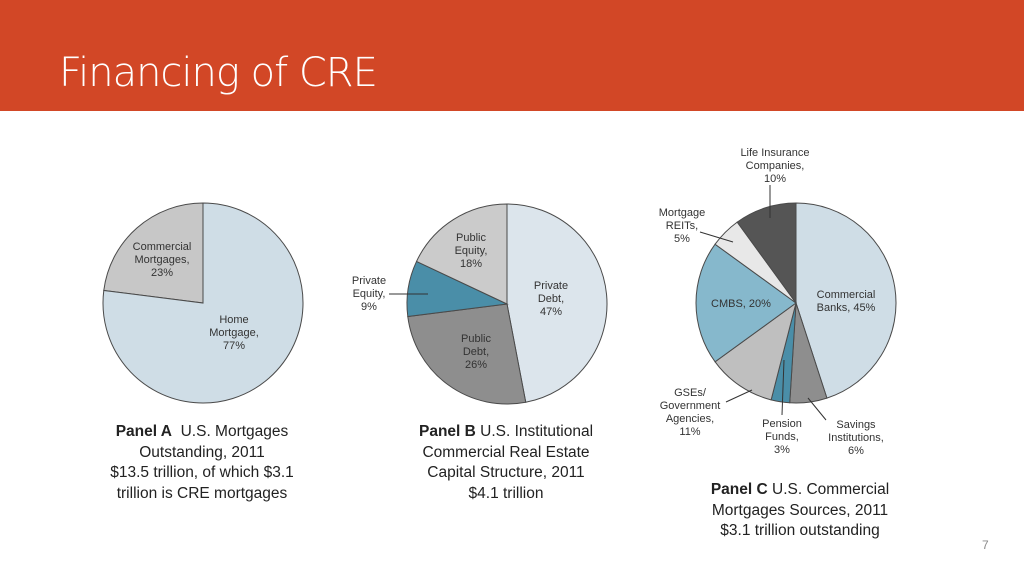 The image size is (1024, 576). Describe the element at coordinates (537, 431) in the screenshot. I see `caption-b-line1: U.S. Institutional` at that location.